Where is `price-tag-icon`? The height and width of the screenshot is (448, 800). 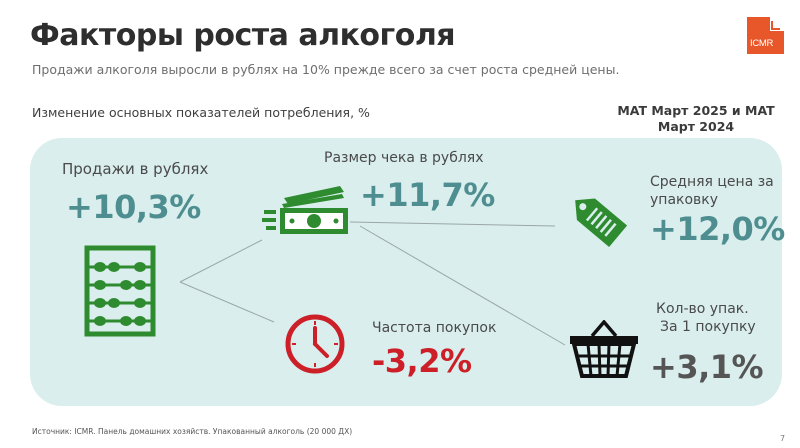 price-tag-icon is located at coordinates (596, 221).